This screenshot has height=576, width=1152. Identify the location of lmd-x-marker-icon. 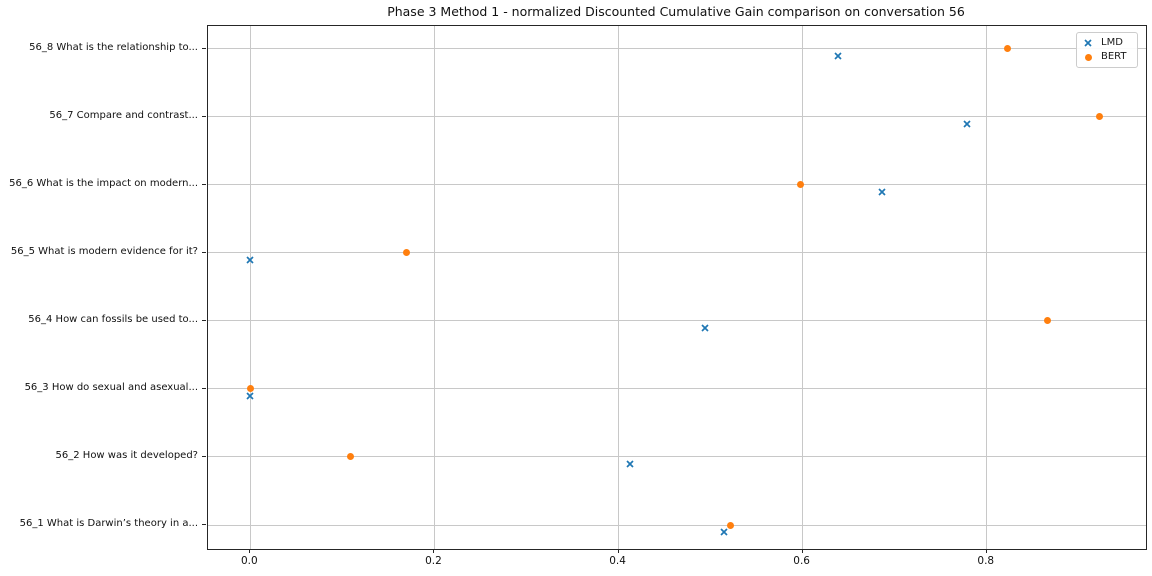
(1088, 43).